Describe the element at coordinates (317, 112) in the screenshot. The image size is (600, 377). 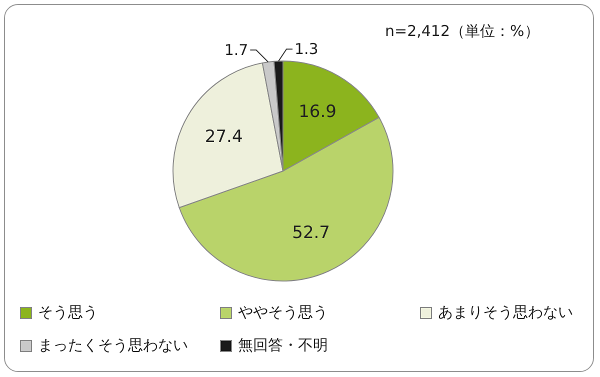
I see `data-label: 16.9` at that location.